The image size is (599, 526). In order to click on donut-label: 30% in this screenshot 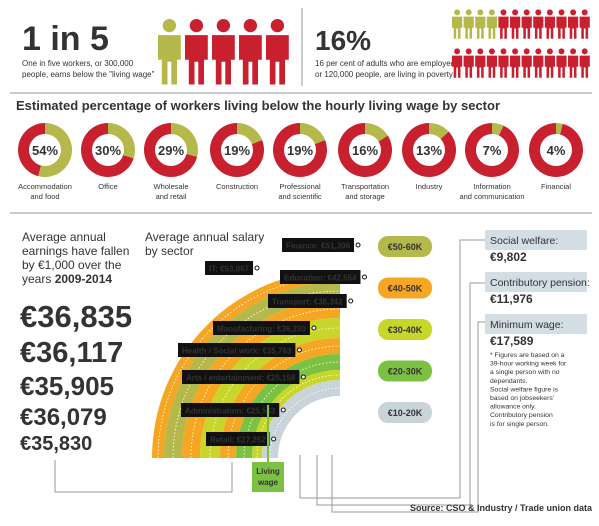, I will do `click(108, 150)`.